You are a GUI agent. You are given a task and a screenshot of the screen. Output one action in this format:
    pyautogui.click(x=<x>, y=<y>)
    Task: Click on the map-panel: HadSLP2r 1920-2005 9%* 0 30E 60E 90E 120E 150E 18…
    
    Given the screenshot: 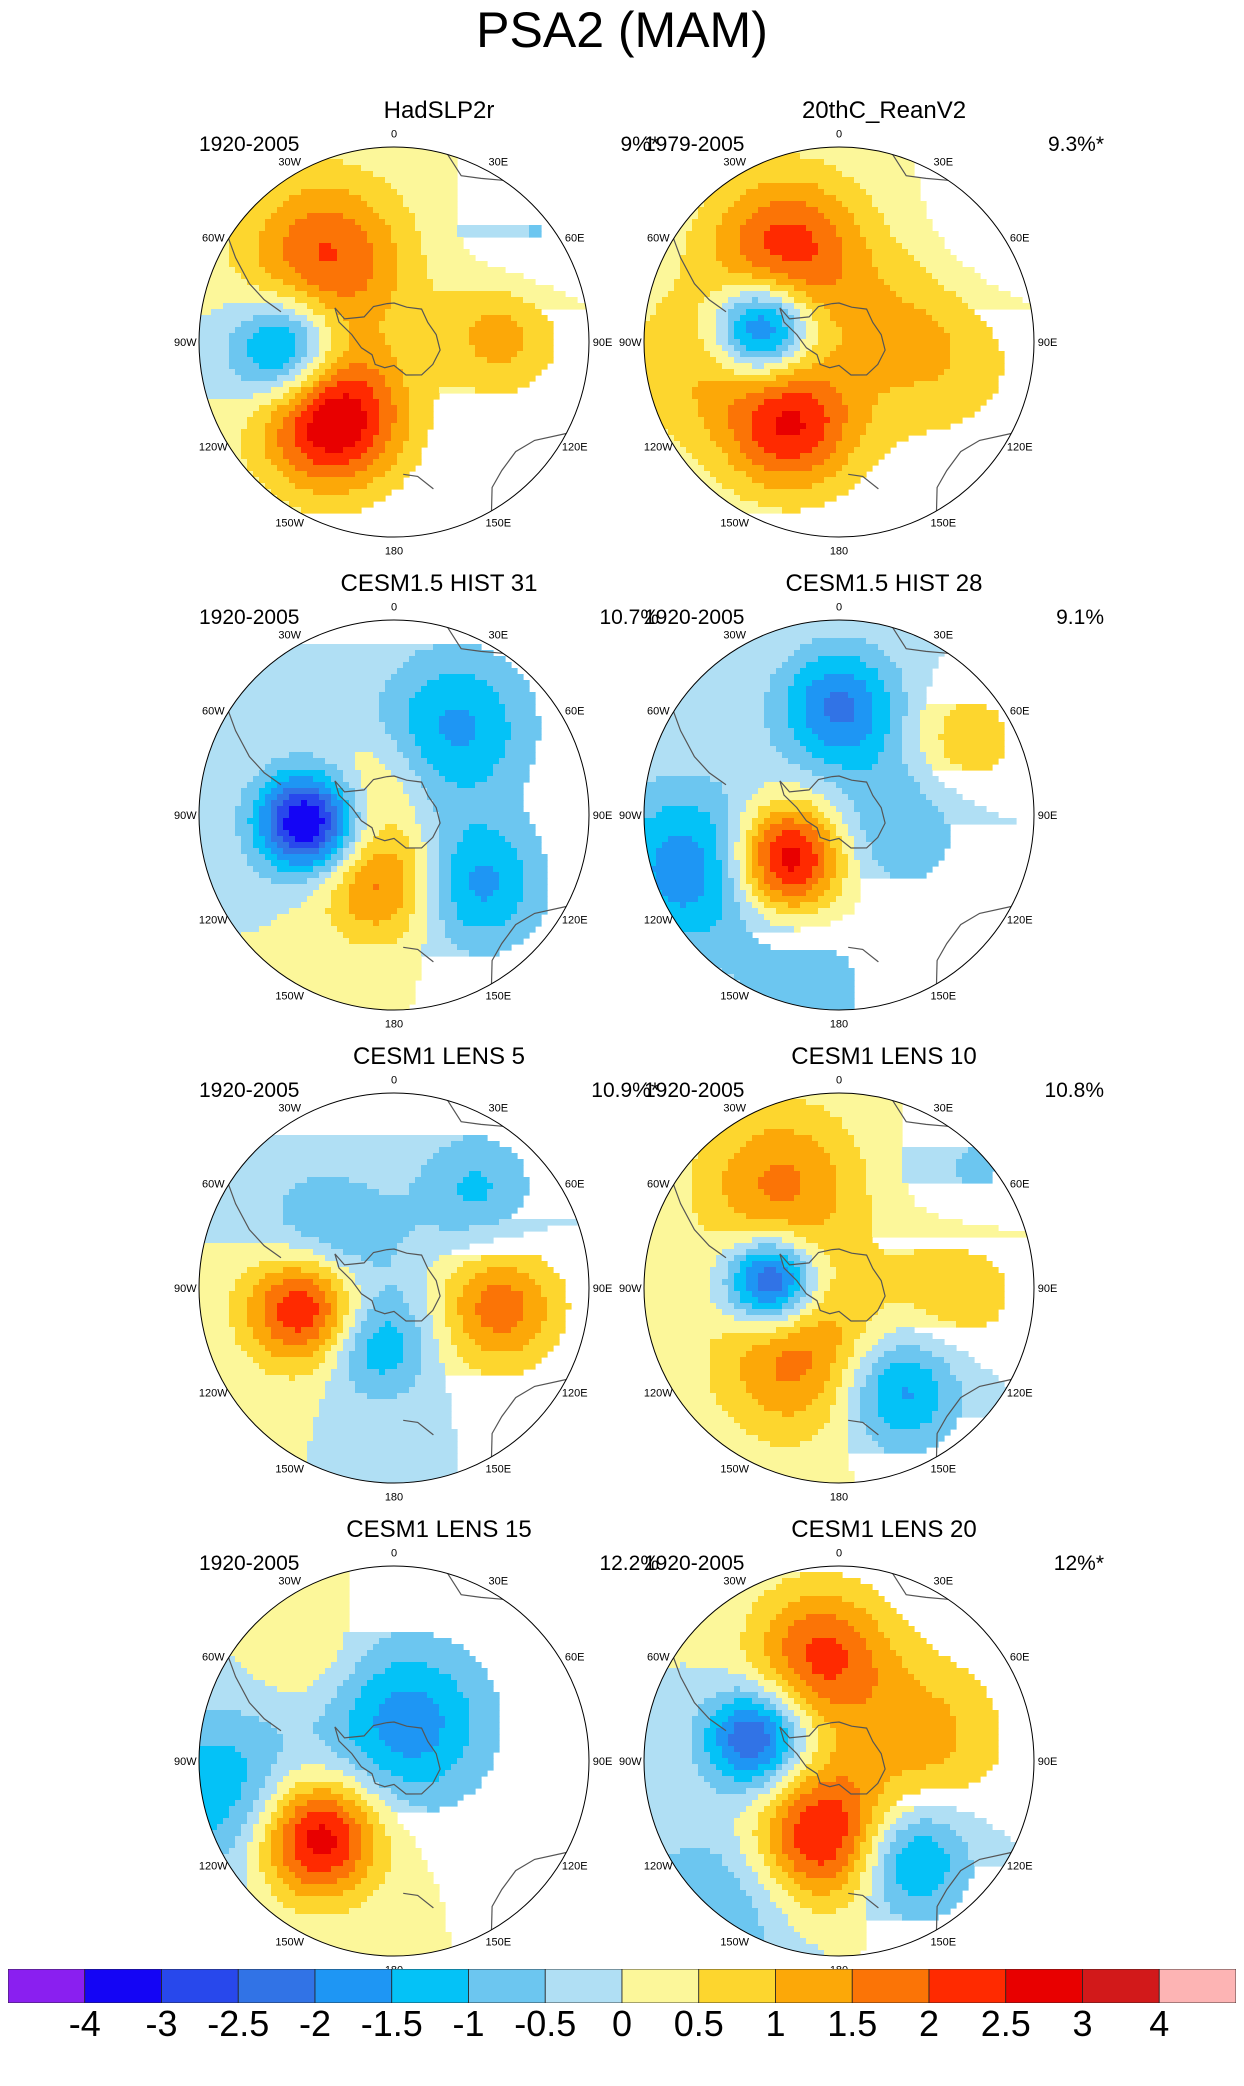 What is the action you would take?
    pyautogui.click(x=439, y=332)
    